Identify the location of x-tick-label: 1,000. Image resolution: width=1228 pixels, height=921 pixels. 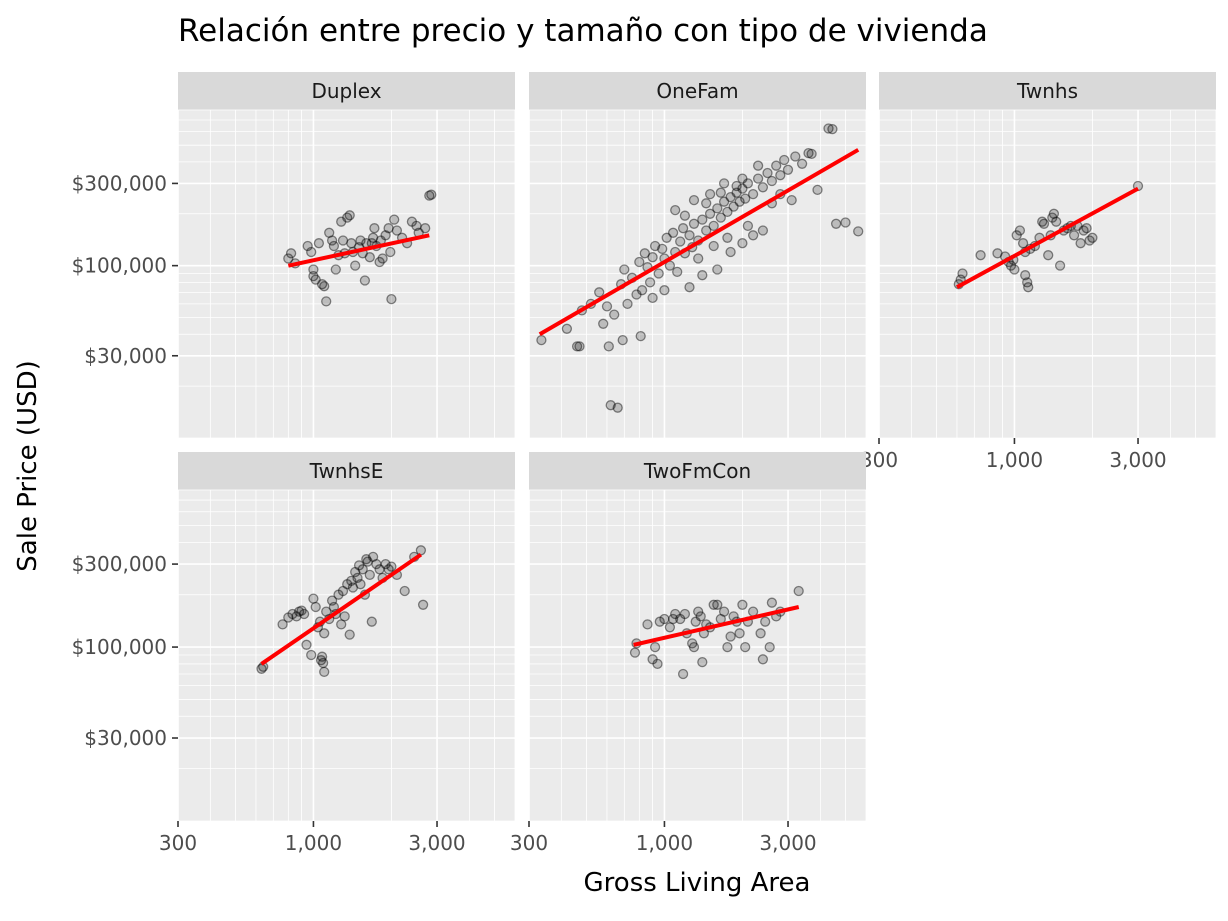
(1014, 460).